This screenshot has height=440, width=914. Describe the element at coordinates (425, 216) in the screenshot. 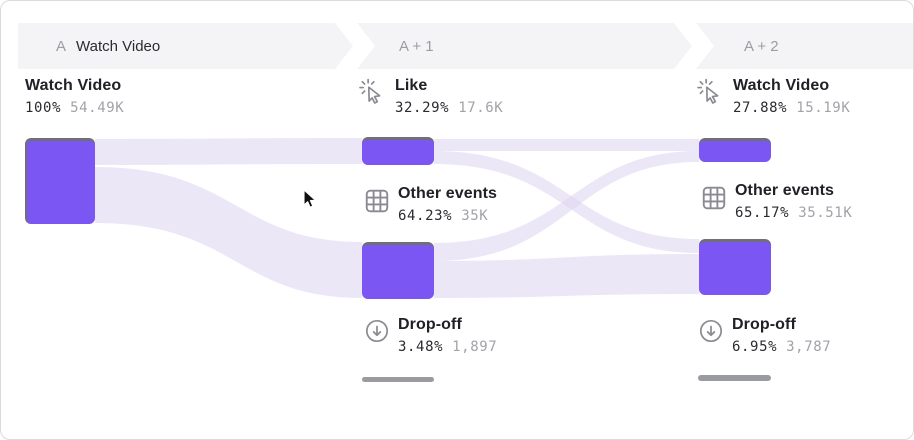

I see `event-percent: 64.23%` at that location.